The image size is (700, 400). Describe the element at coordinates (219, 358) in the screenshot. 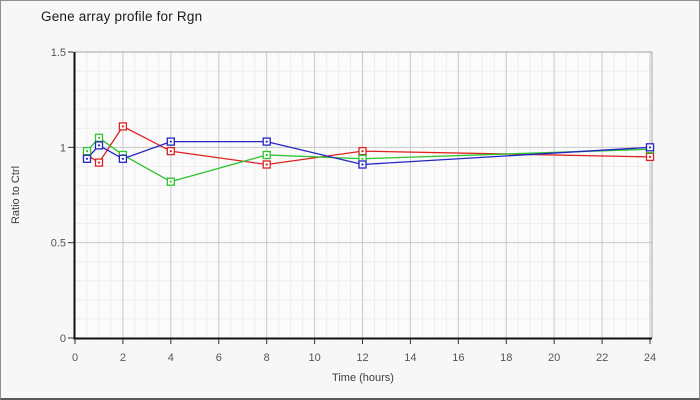

I see `x-tick-label: 6` at that location.